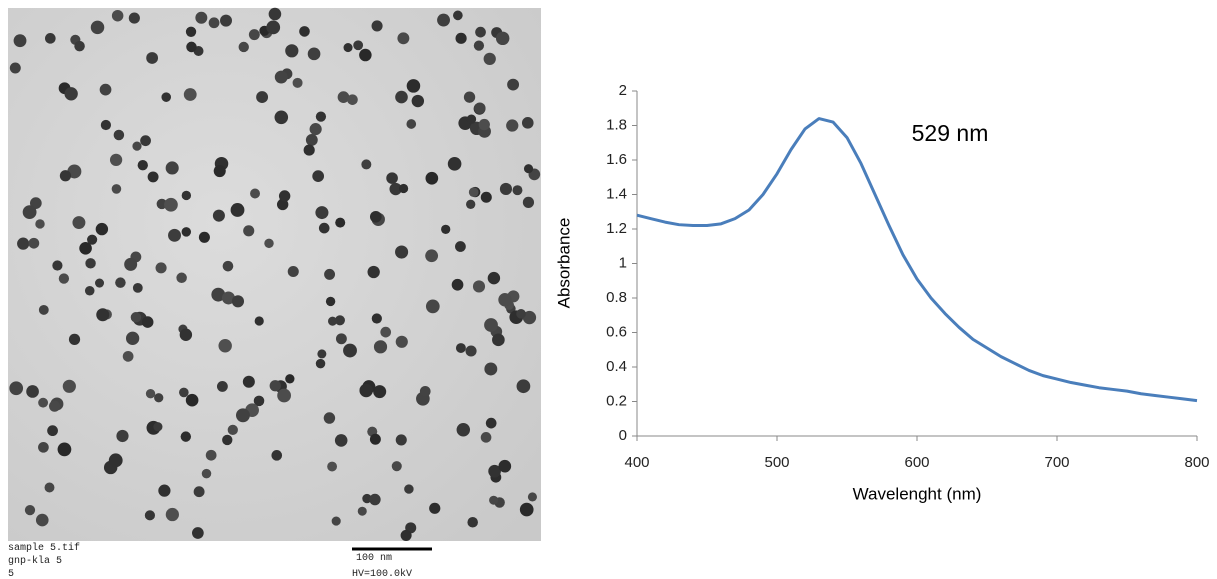 The width and height of the screenshot is (1217, 579). Describe the element at coordinates (563, 263) in the screenshot. I see `y-axis-label: Absorbance` at that location.